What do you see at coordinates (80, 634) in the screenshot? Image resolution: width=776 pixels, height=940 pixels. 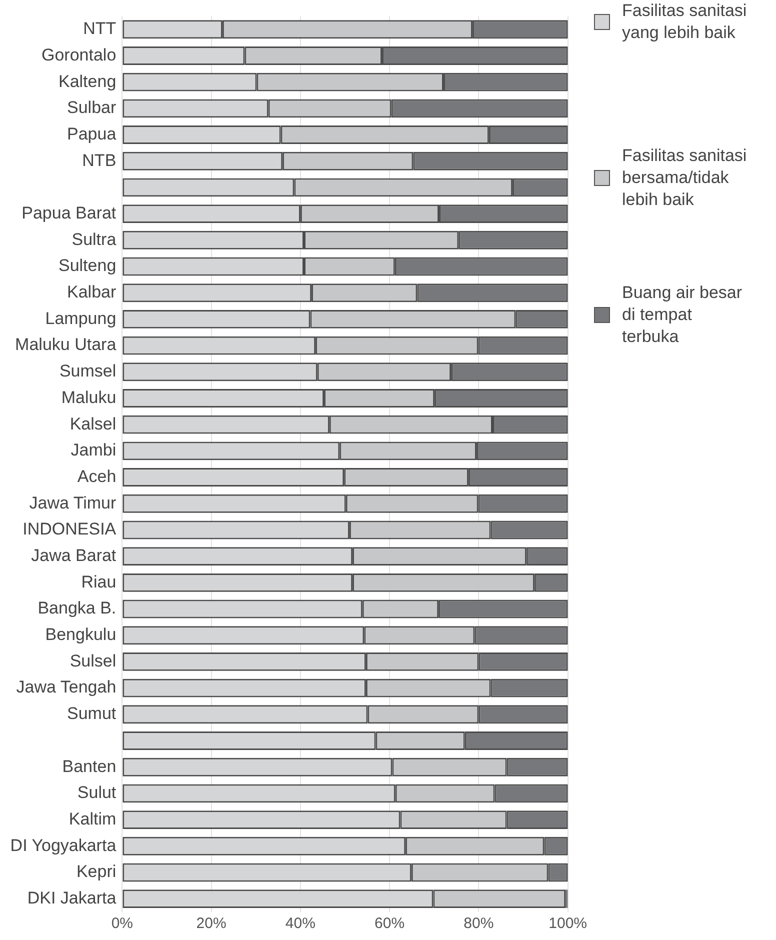 I see `y-tick-label: Bengkulu` at bounding box center [80, 634].